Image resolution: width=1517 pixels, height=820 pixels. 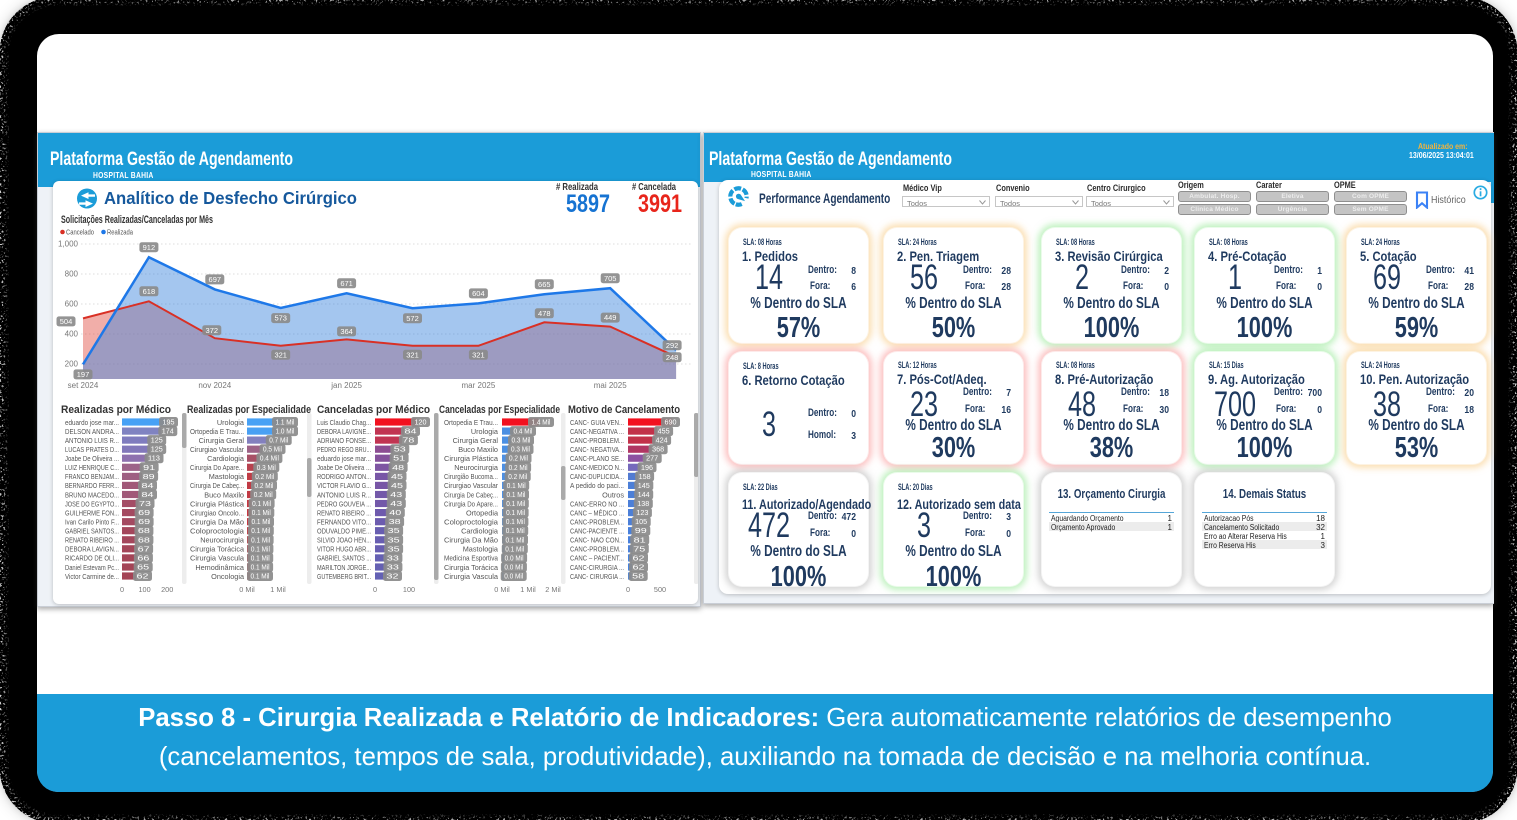 What do you see at coordinates (145, 589) in the screenshot?
I see `svg-text: 100` at bounding box center [145, 589].